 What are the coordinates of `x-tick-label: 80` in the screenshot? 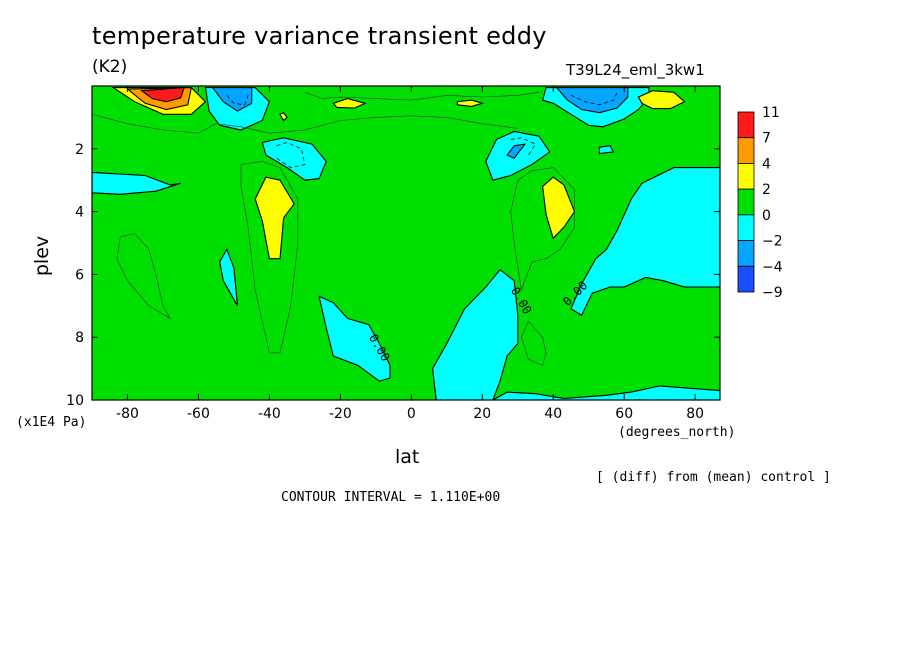 It's located at (695, 414).